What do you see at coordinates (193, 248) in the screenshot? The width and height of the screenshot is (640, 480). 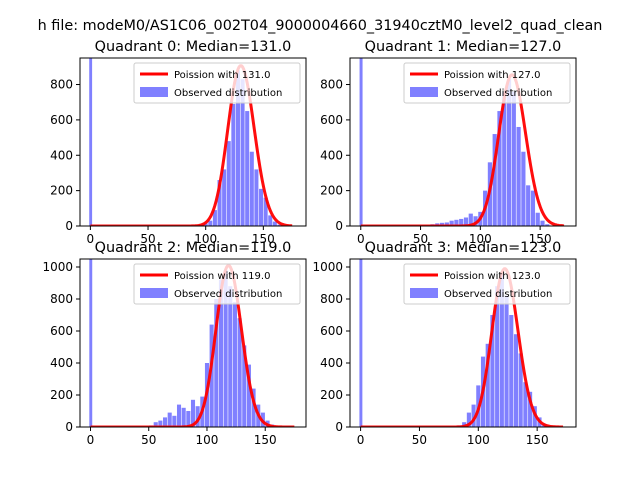 I see `panel-title: Quadrant 2: Median=119.0` at bounding box center [193, 248].